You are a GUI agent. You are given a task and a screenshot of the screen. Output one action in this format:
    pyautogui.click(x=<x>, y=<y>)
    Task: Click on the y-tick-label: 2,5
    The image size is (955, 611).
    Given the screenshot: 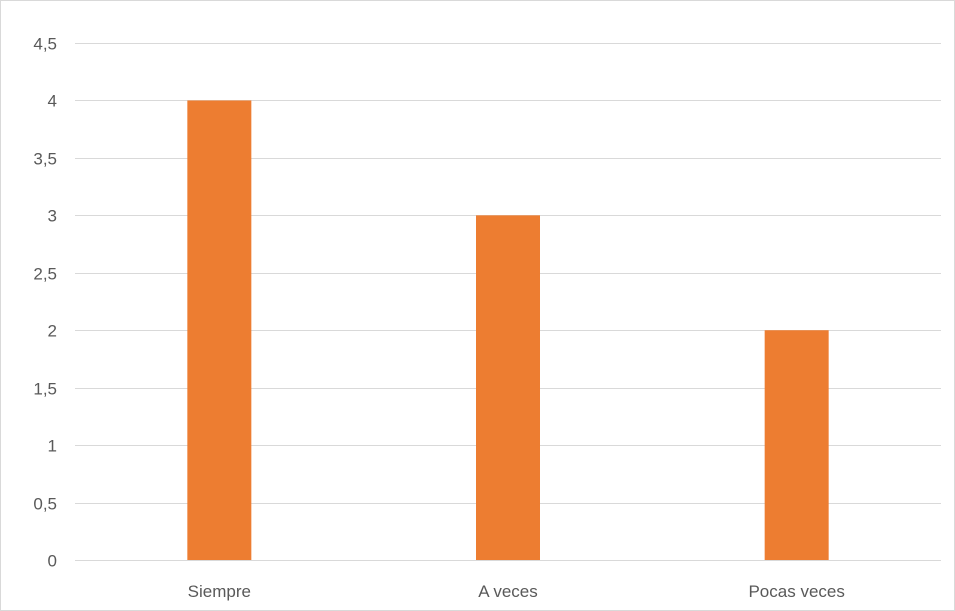 What is the action you would take?
    pyautogui.click(x=45, y=274)
    